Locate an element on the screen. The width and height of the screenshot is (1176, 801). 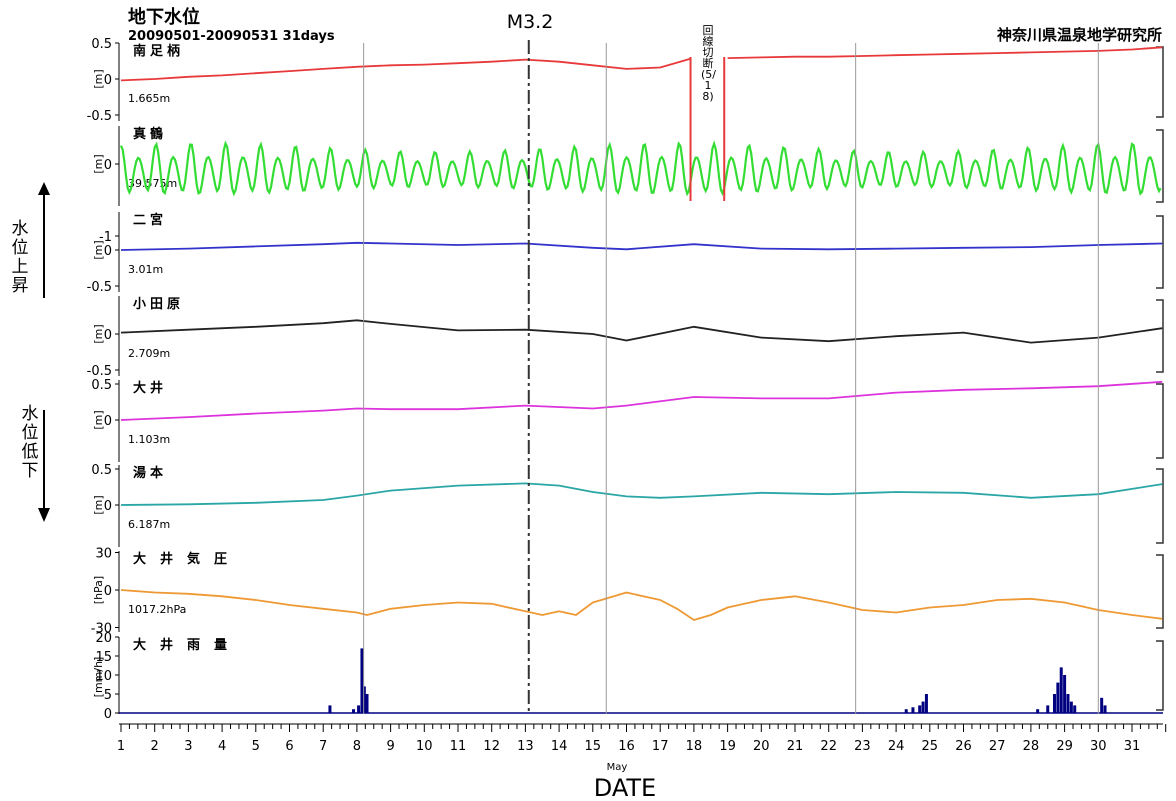
x-tick-label: 4 is located at coordinates (222, 746).